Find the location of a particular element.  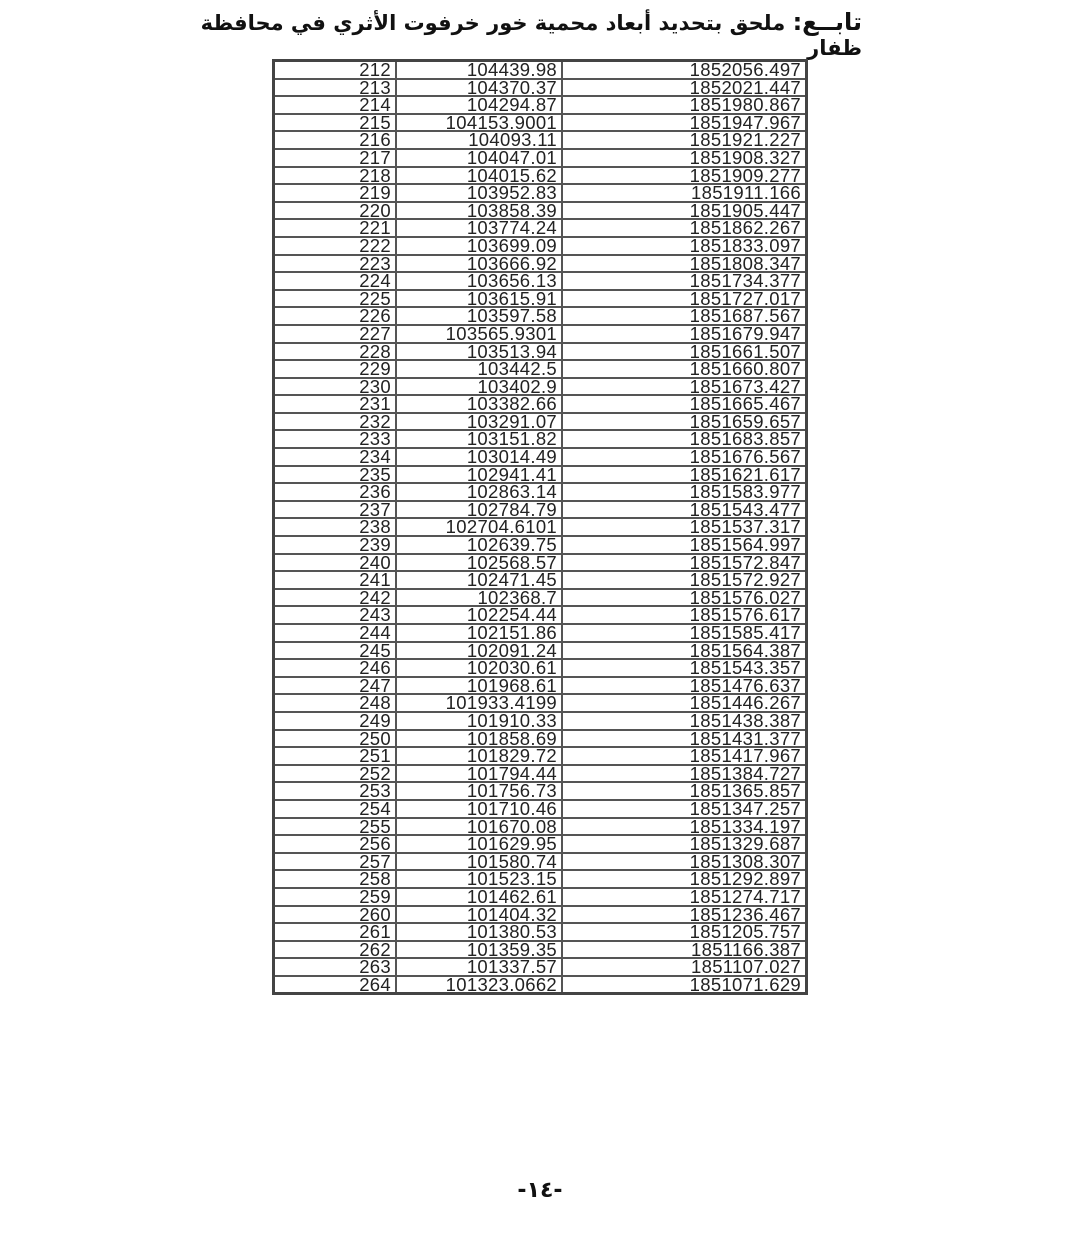

northing-cell: 1851908.327 is located at coordinates (684, 157).